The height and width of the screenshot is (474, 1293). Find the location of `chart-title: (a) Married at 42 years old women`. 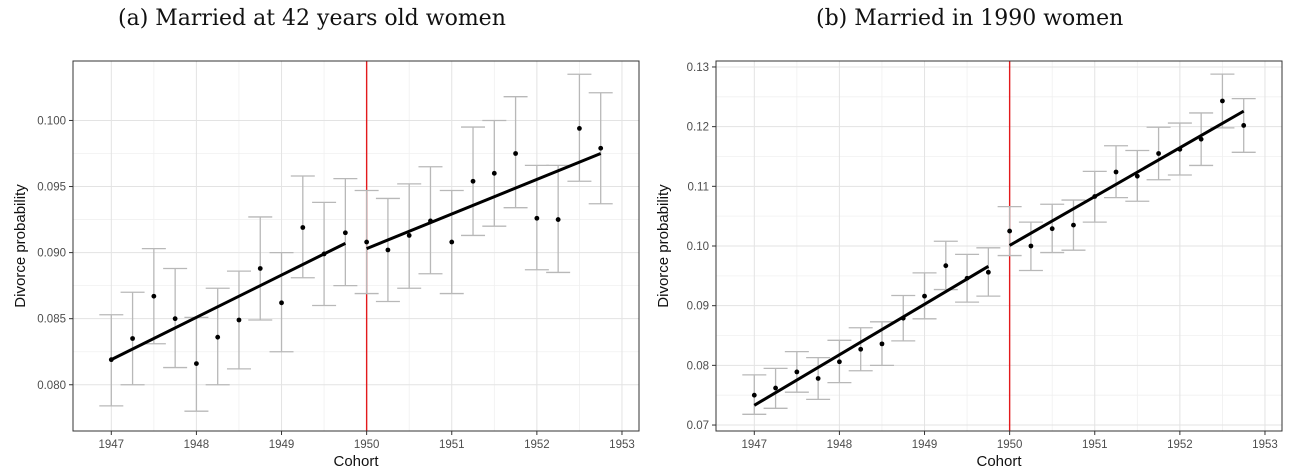

chart-title: (a) Married at 42 years old women is located at coordinates (312, 18).